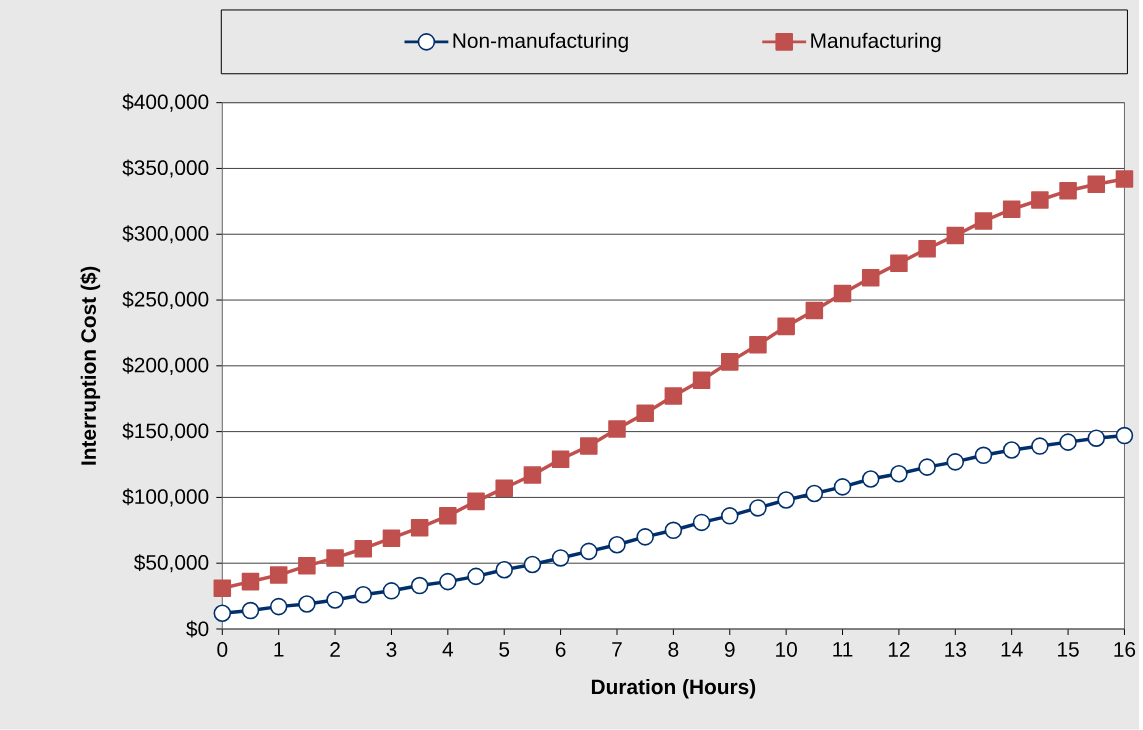  Describe the element at coordinates (391, 650) in the screenshot. I see `x-tick-label: 3` at that location.